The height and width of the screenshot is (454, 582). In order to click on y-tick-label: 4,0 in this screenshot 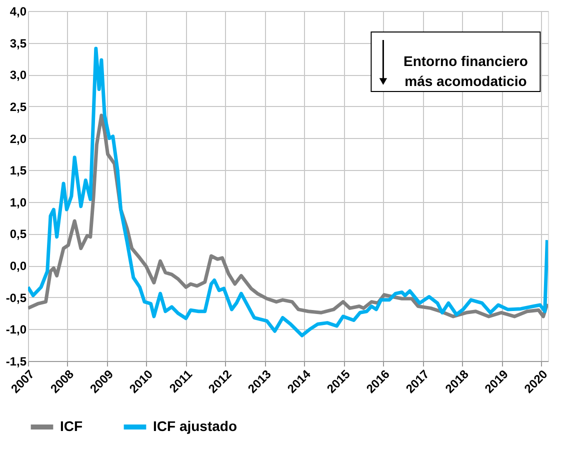, I will do `click(18, 11)`.